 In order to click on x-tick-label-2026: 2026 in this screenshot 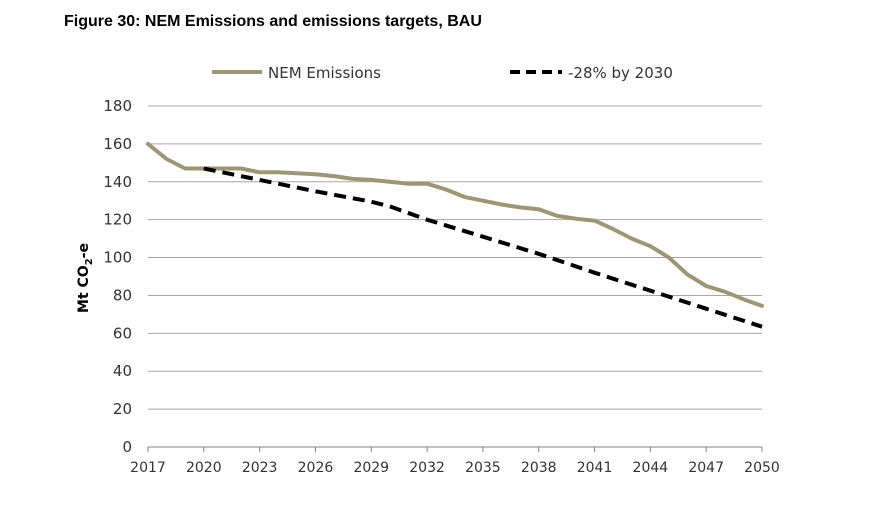, I will do `click(316, 468)`.